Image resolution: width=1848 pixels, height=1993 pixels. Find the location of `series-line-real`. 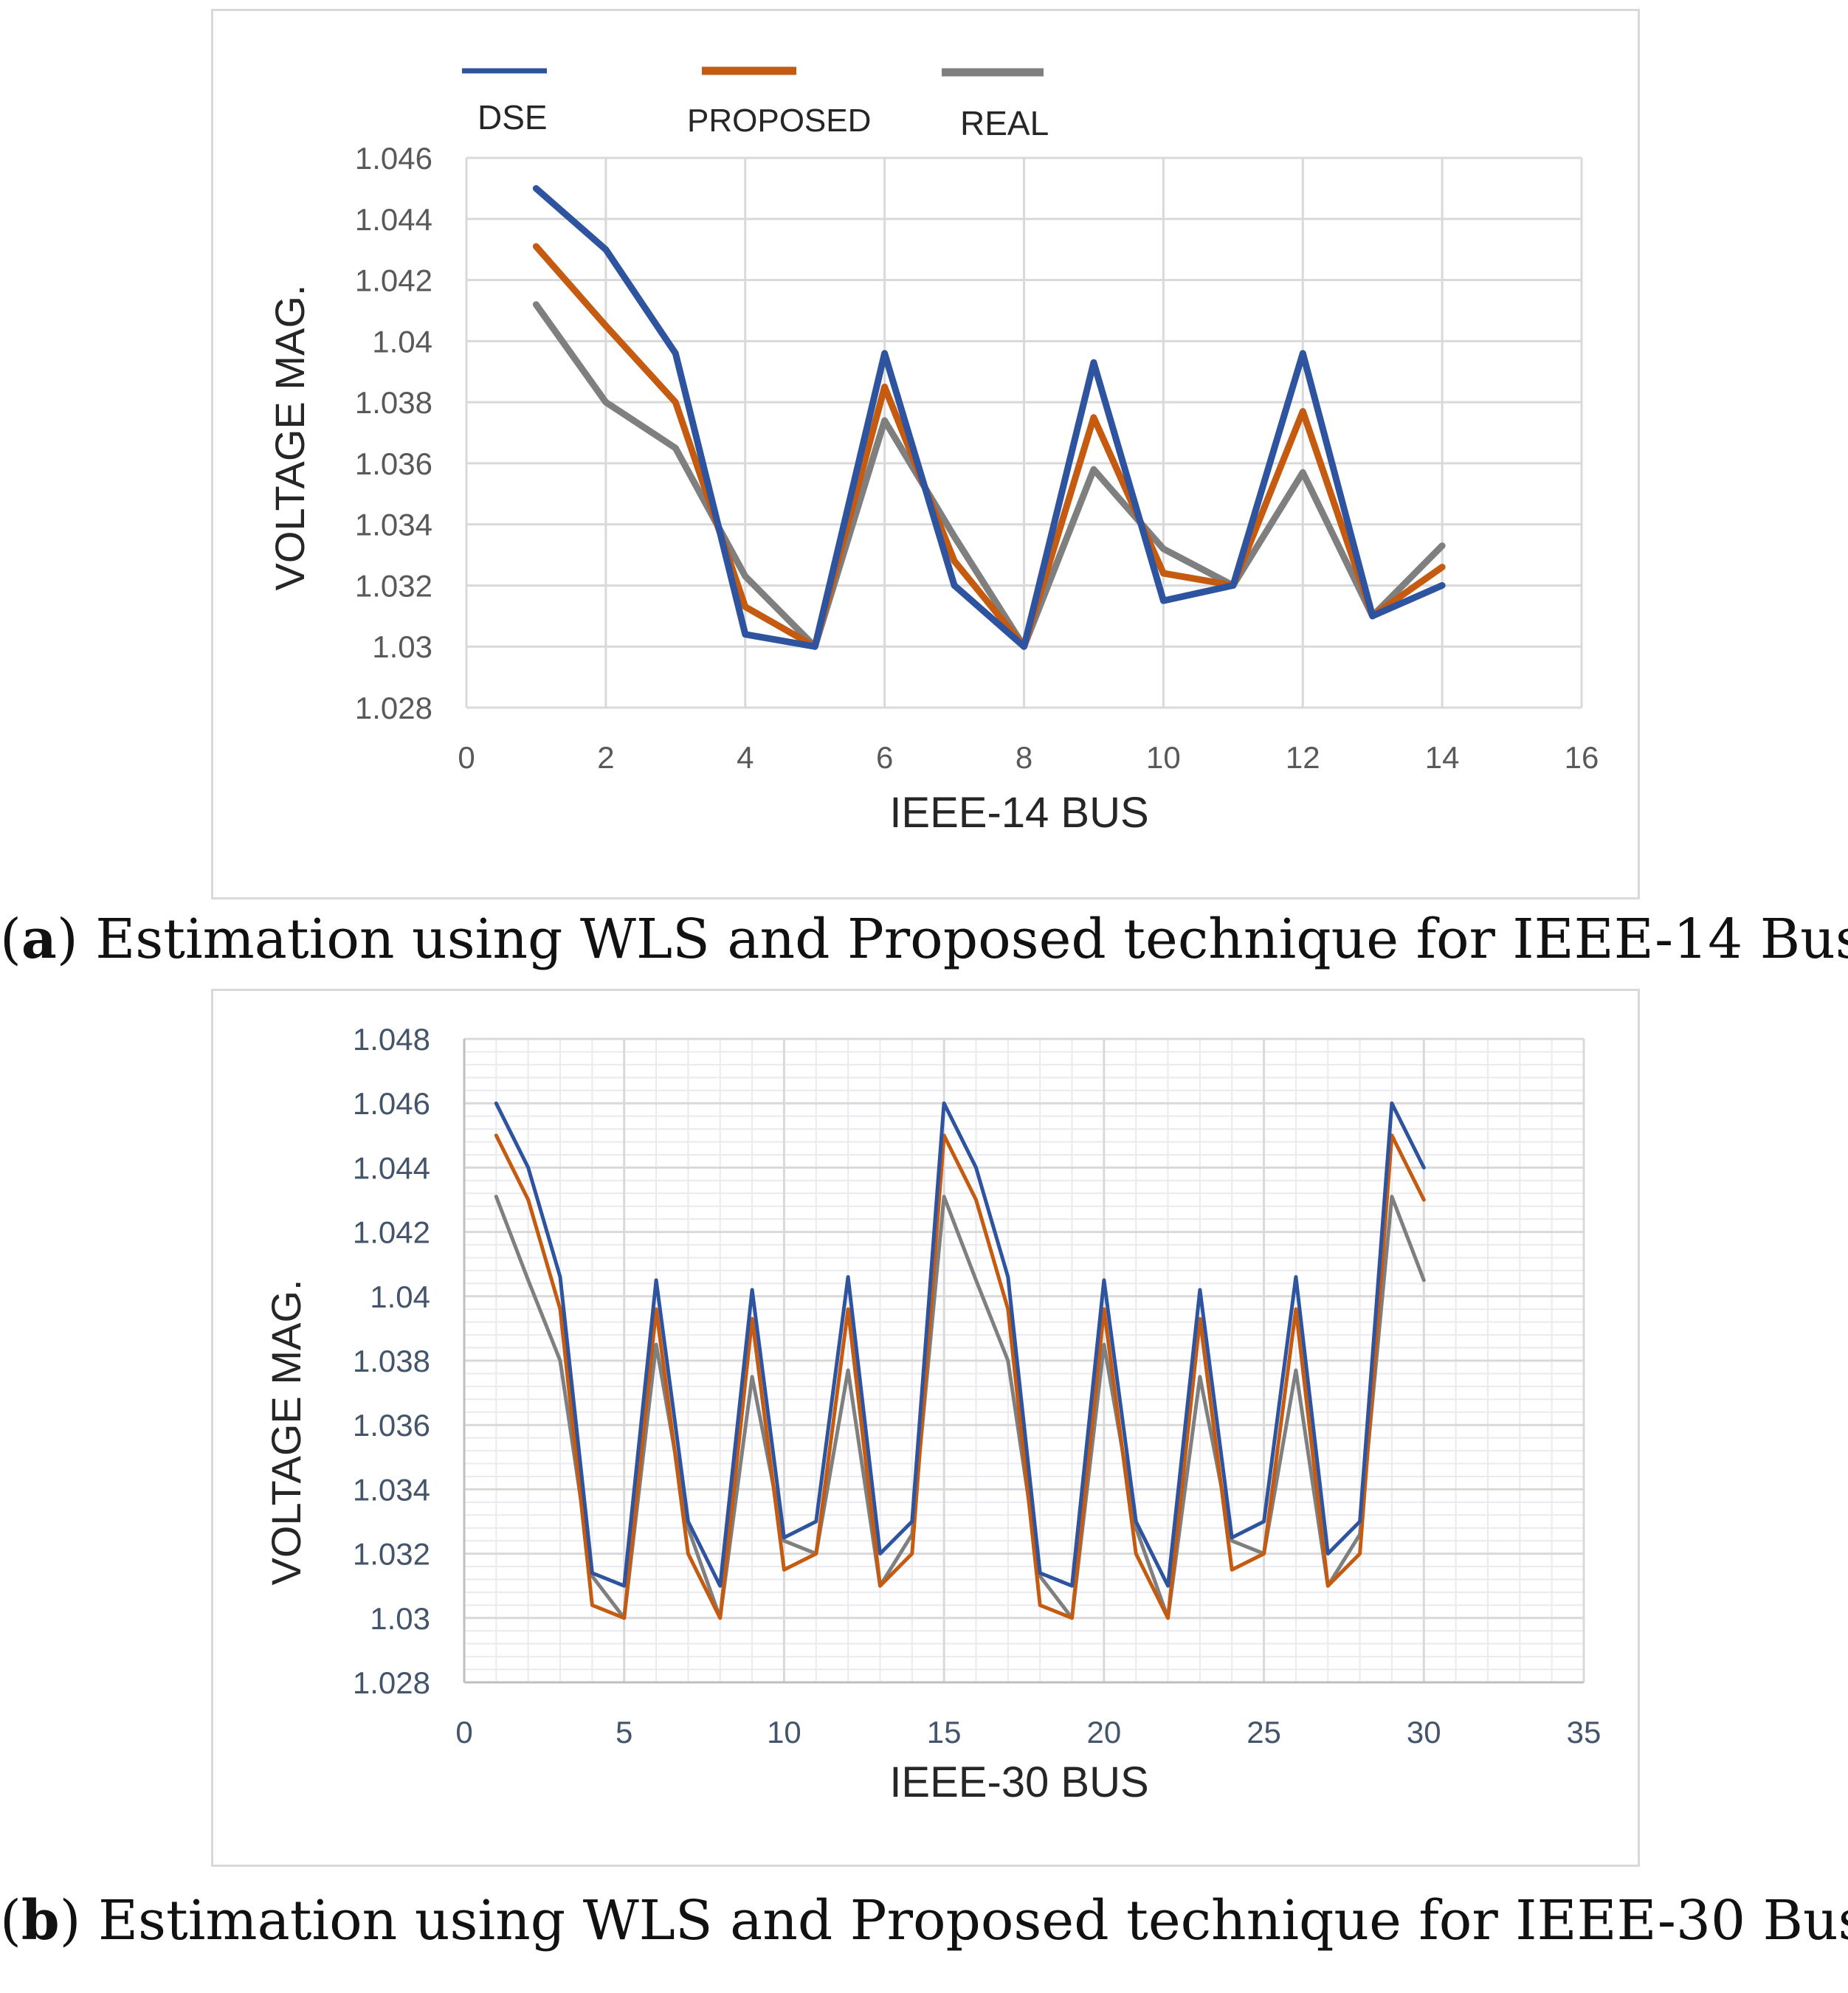

series-line-real is located at coordinates (989, 476).